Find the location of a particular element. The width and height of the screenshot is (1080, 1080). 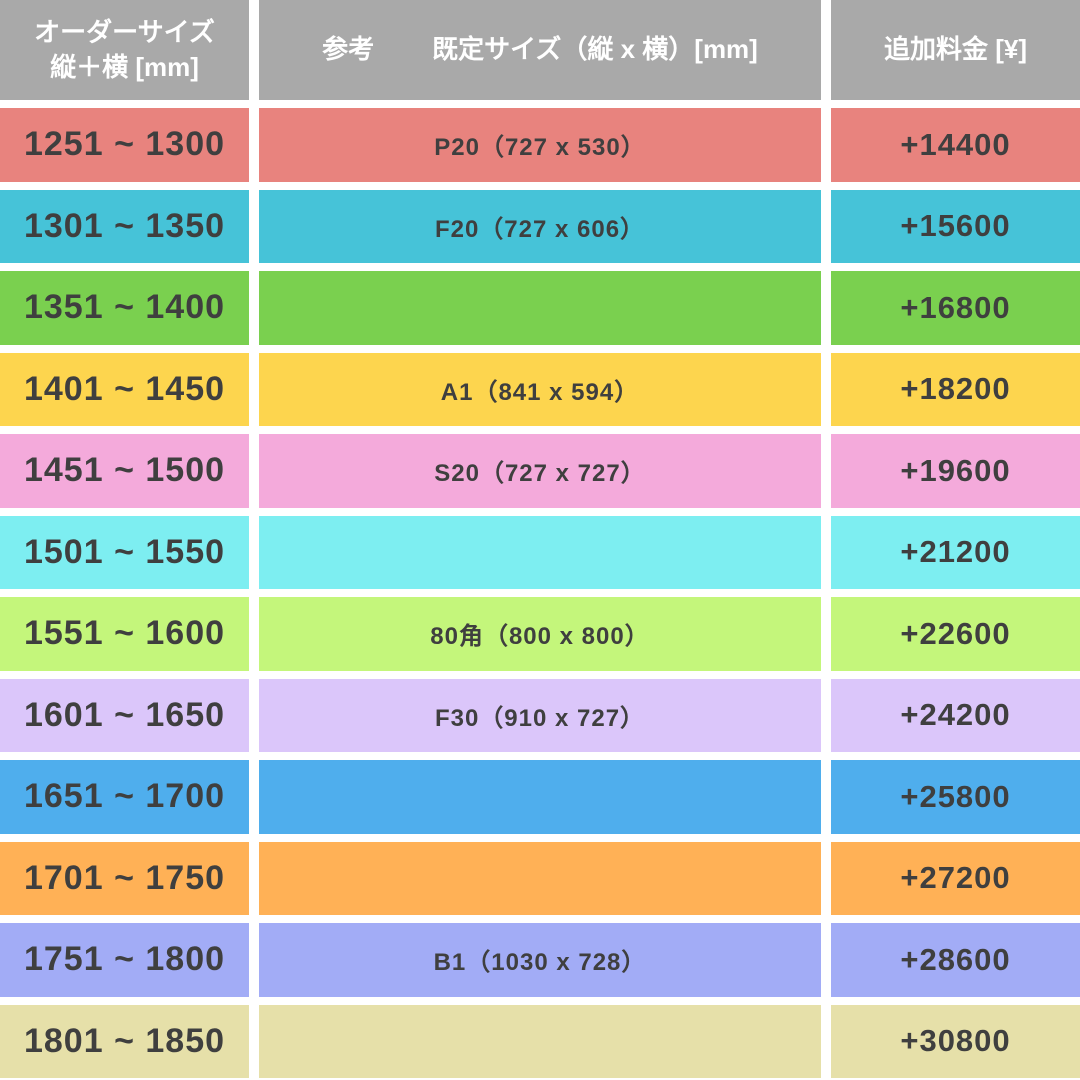

reference-size-cell: B1（1030 x 728） is located at coordinates (540, 960).